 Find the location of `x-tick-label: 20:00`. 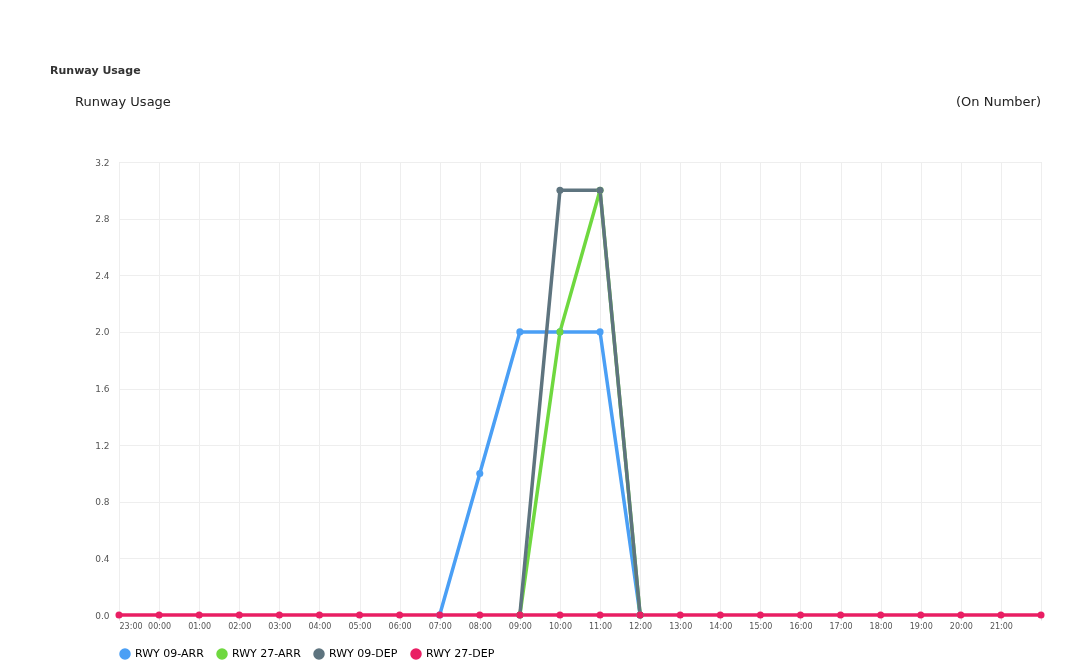

x-tick-label: 20:00 is located at coordinates (961, 626).